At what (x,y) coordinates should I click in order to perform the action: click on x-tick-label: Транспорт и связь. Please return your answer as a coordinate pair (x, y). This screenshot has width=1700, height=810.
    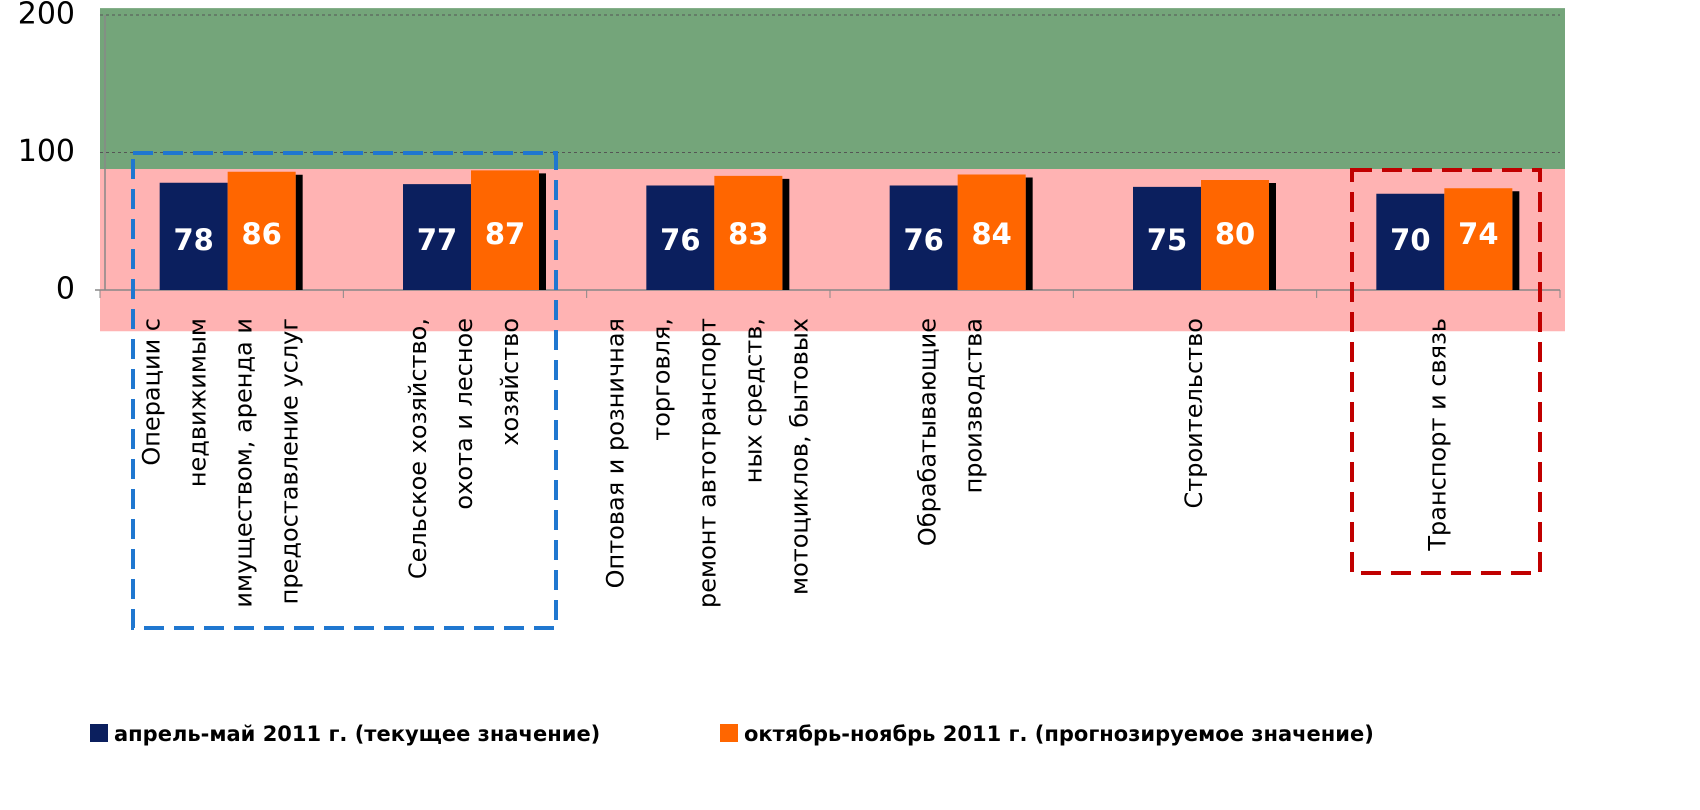
    Looking at the image, I should click on (1437, 435).